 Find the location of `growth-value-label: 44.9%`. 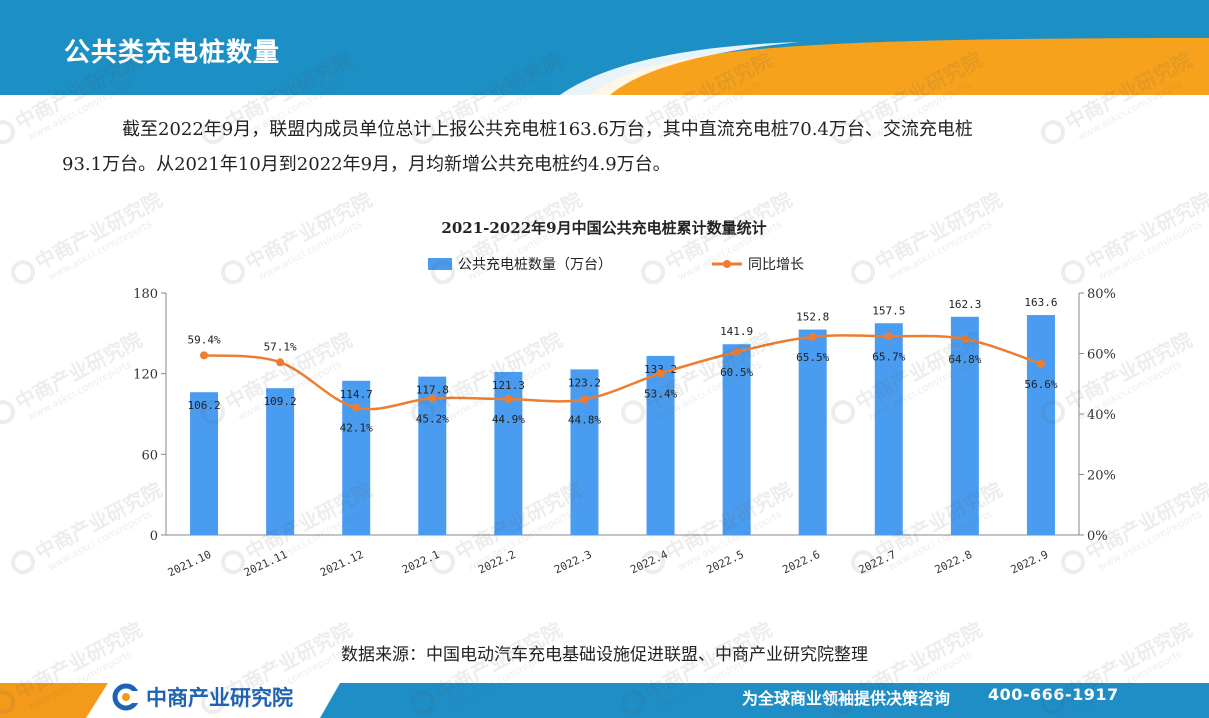

growth-value-label: 44.9% is located at coordinates (508, 419).